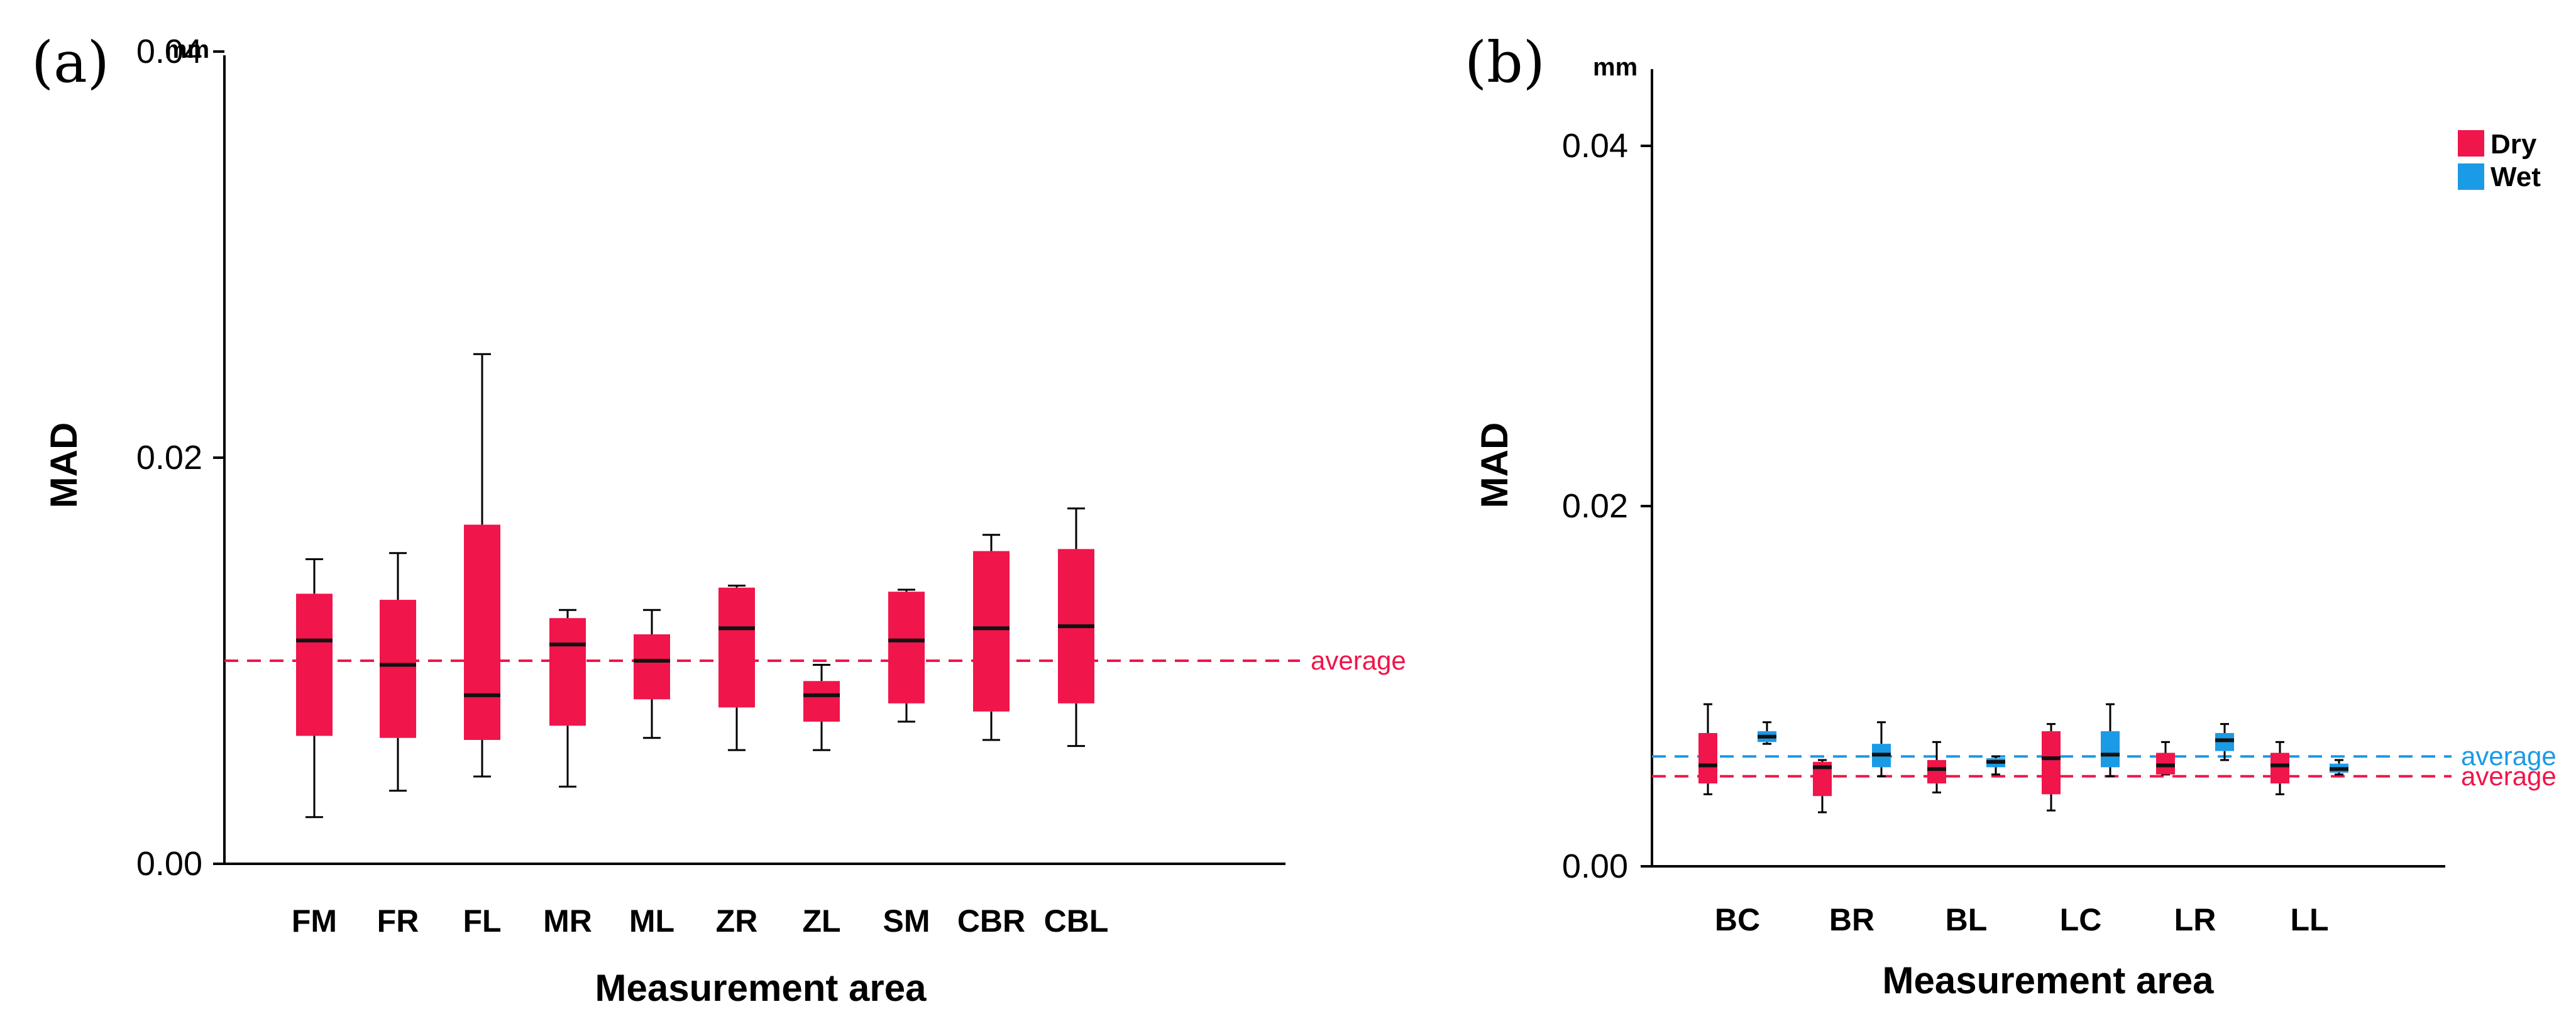  Describe the element at coordinates (2471, 176) in the screenshot. I see `legend-swatch-wet` at that location.